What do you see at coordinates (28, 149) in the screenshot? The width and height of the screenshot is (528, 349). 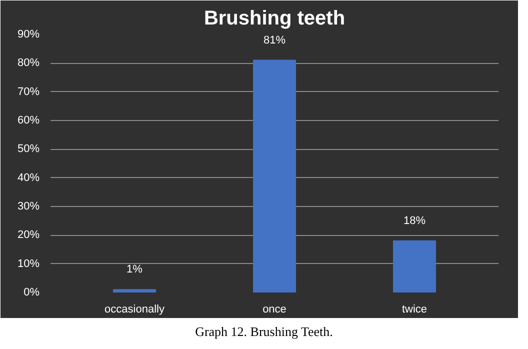 I see `y-tick-label: 50%` at bounding box center [28, 149].